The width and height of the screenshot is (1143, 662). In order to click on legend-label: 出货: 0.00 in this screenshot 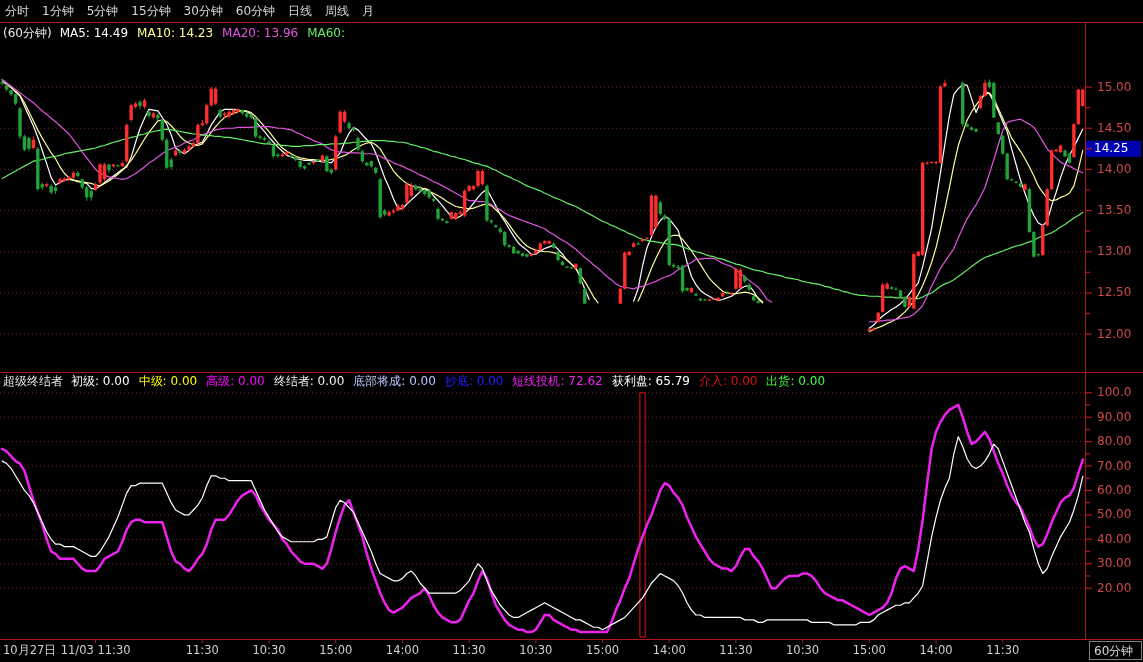, I will do `click(796, 381)`.